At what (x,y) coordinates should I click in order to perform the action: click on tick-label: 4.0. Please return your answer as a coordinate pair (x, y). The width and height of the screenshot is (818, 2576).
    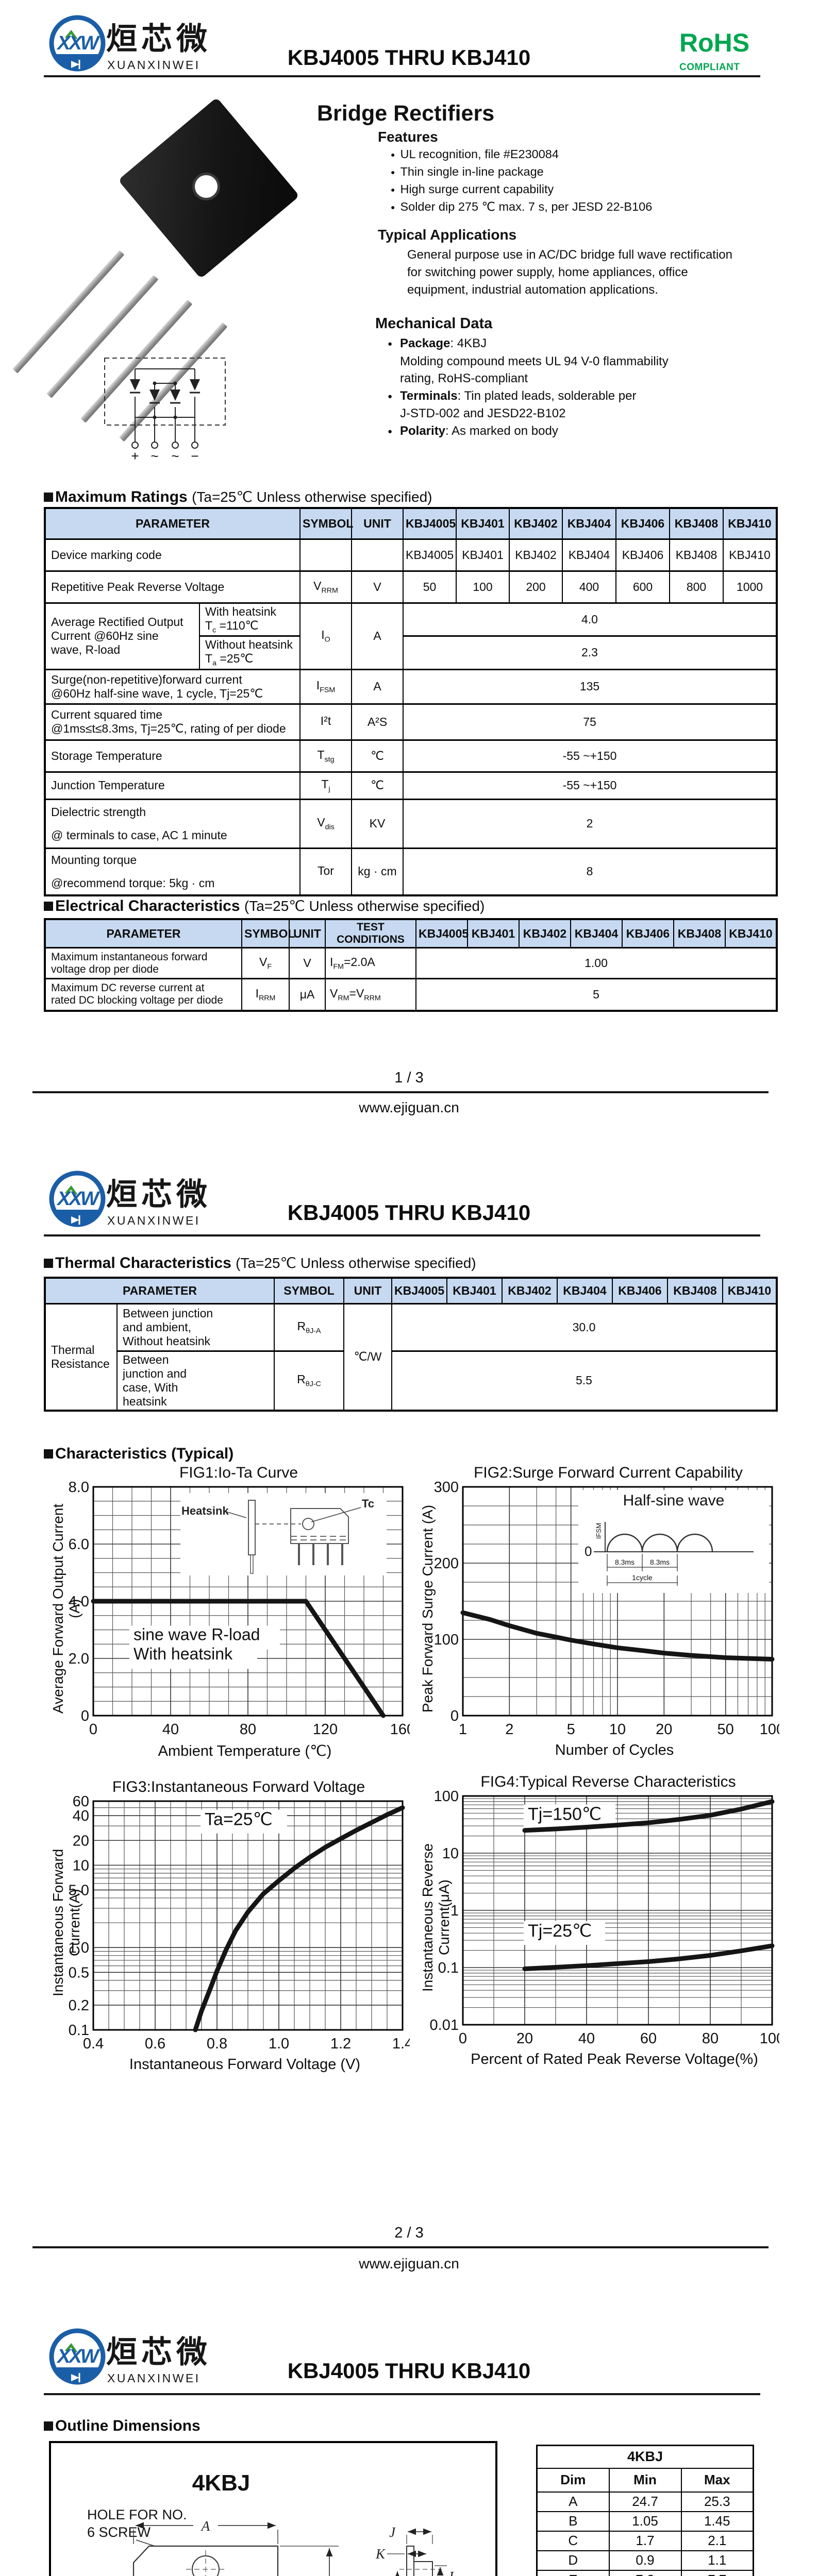
    Looking at the image, I should click on (79, 1602).